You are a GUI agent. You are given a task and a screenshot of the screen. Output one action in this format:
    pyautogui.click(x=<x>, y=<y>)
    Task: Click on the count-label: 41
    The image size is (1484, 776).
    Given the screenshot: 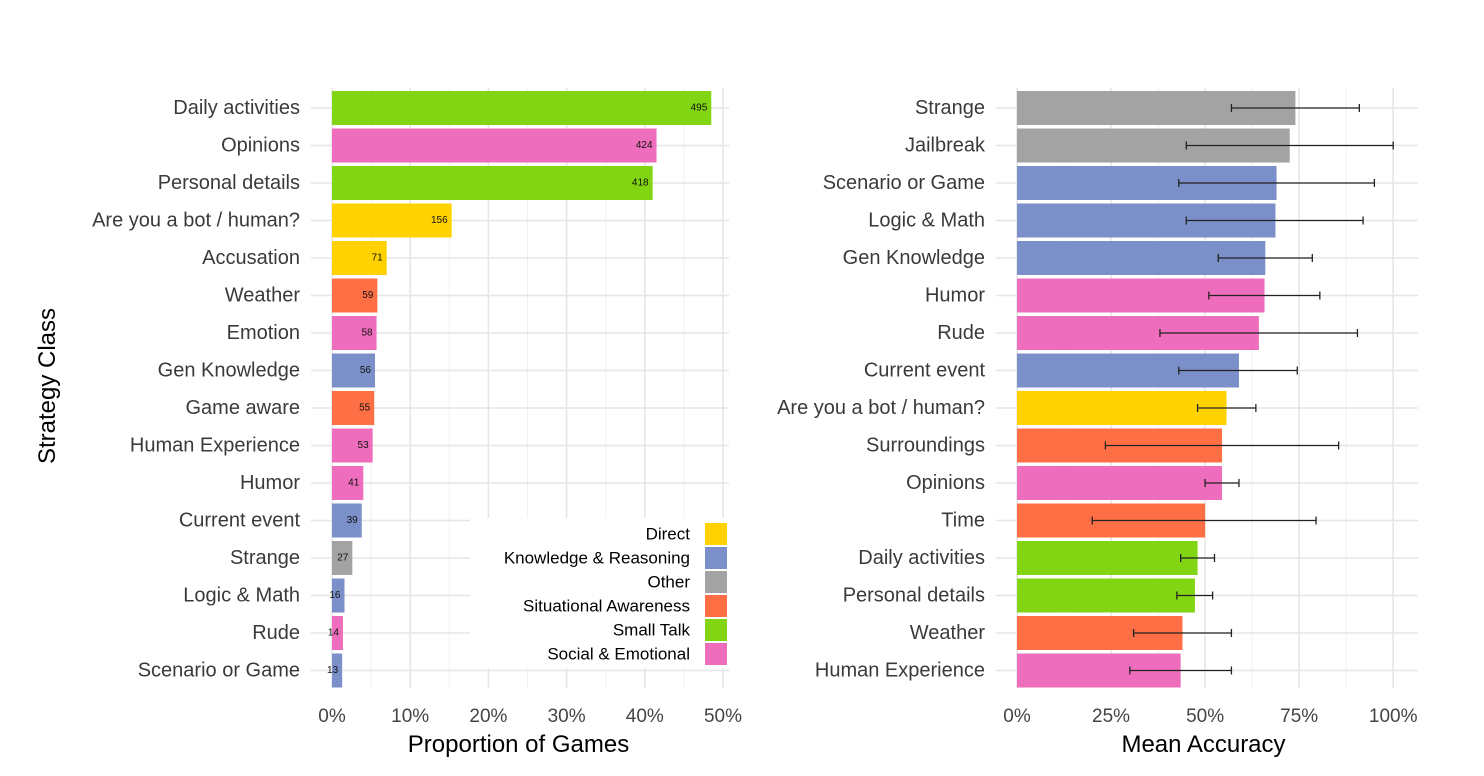 What is the action you would take?
    pyautogui.click(x=354, y=483)
    